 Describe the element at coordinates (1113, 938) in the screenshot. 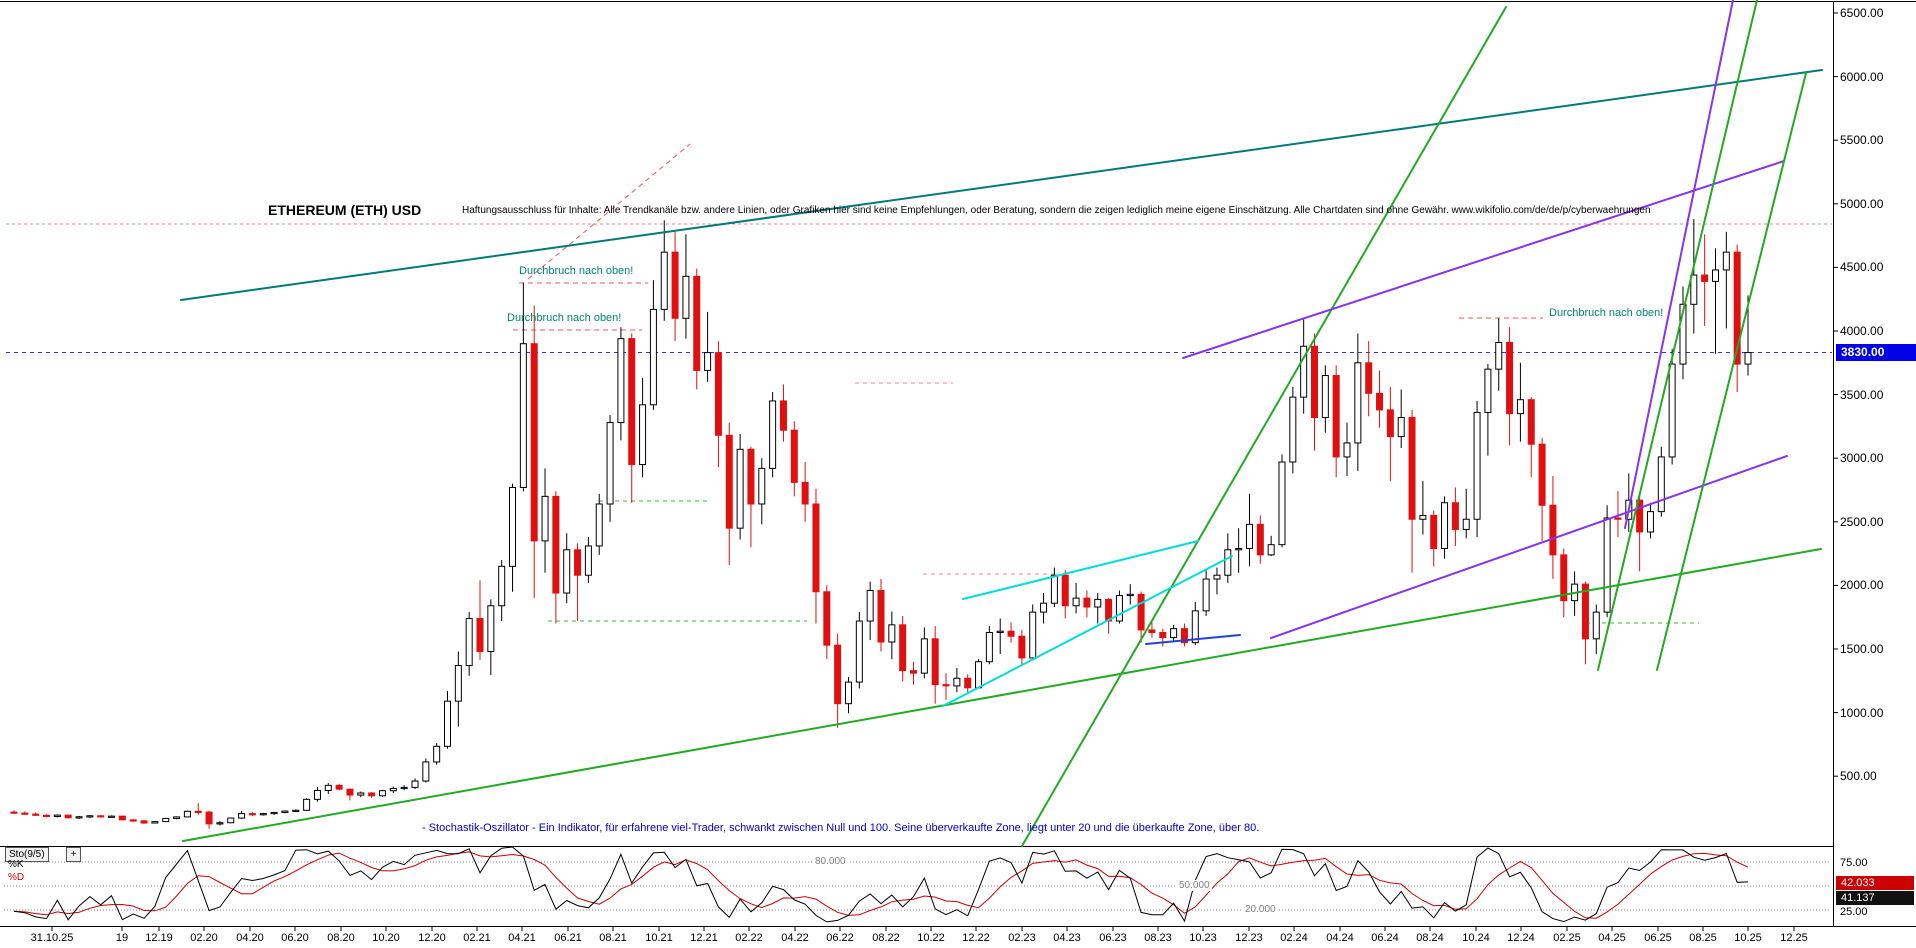

I see `time-tick-label: 06.23` at that location.